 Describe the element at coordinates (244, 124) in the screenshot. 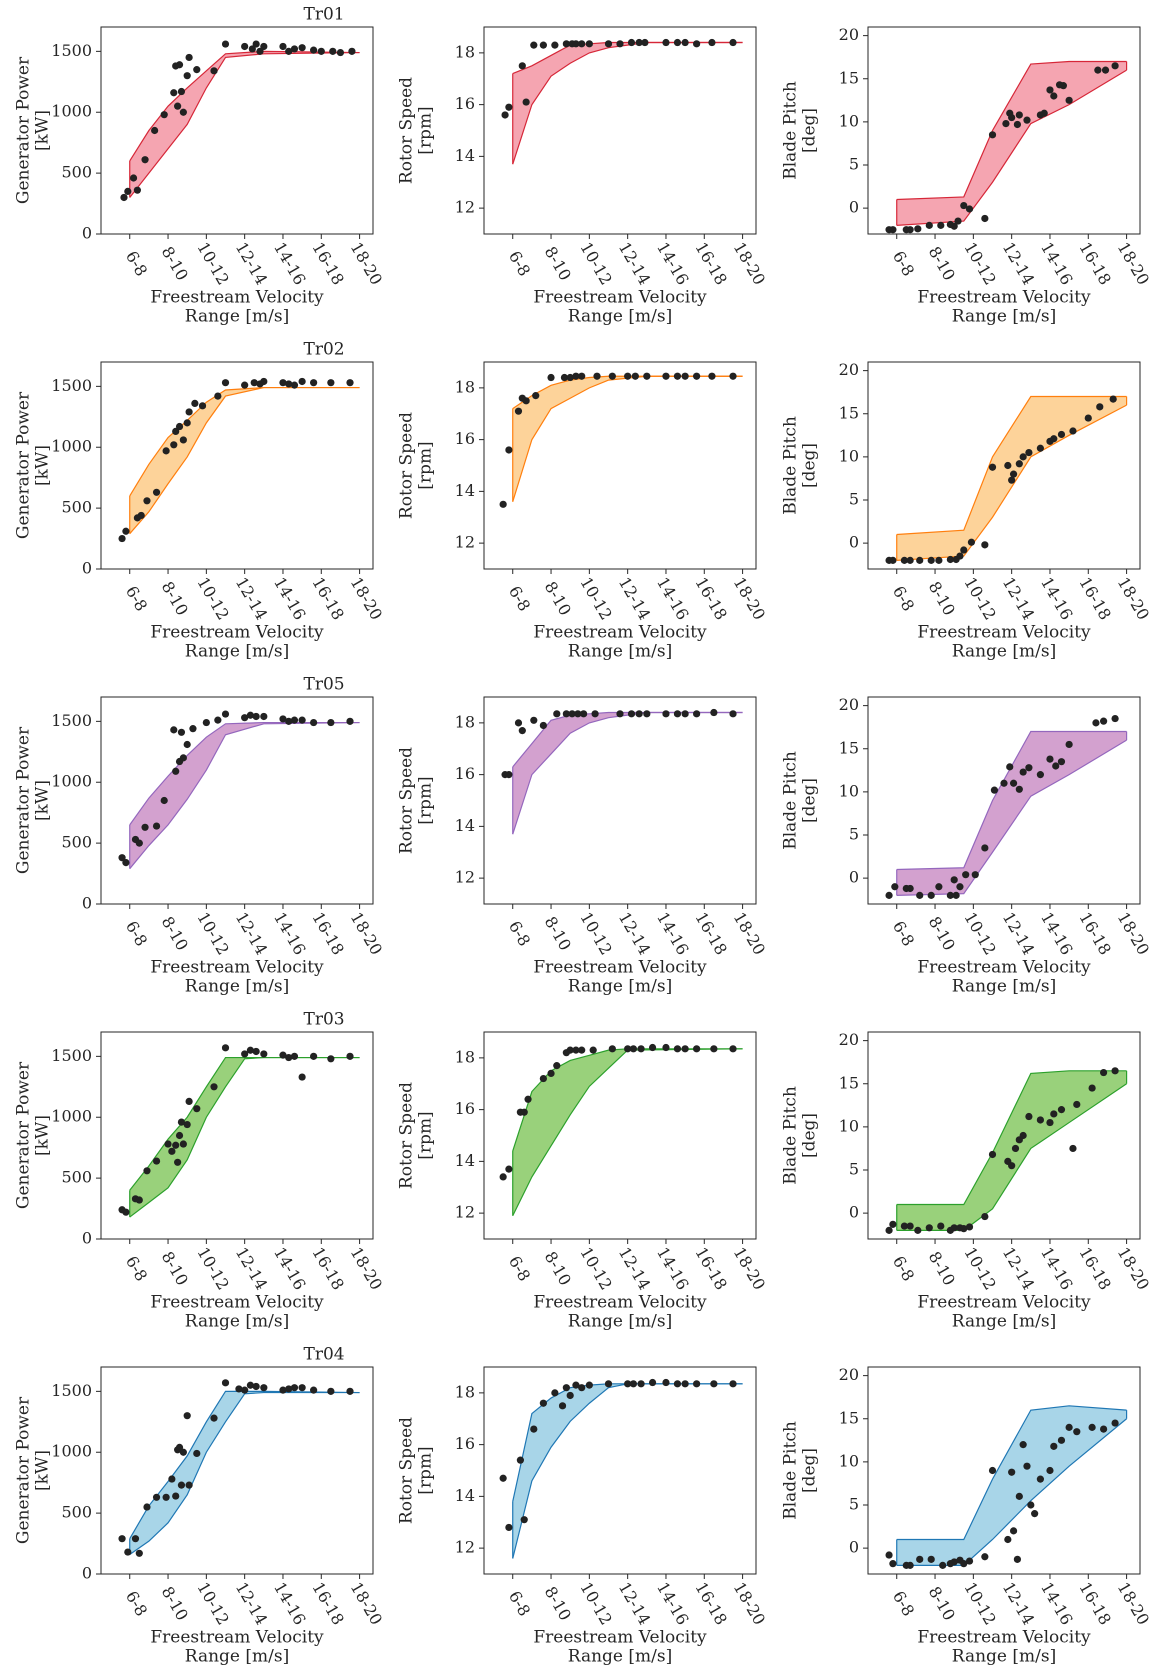

I see `band-lower` at that location.